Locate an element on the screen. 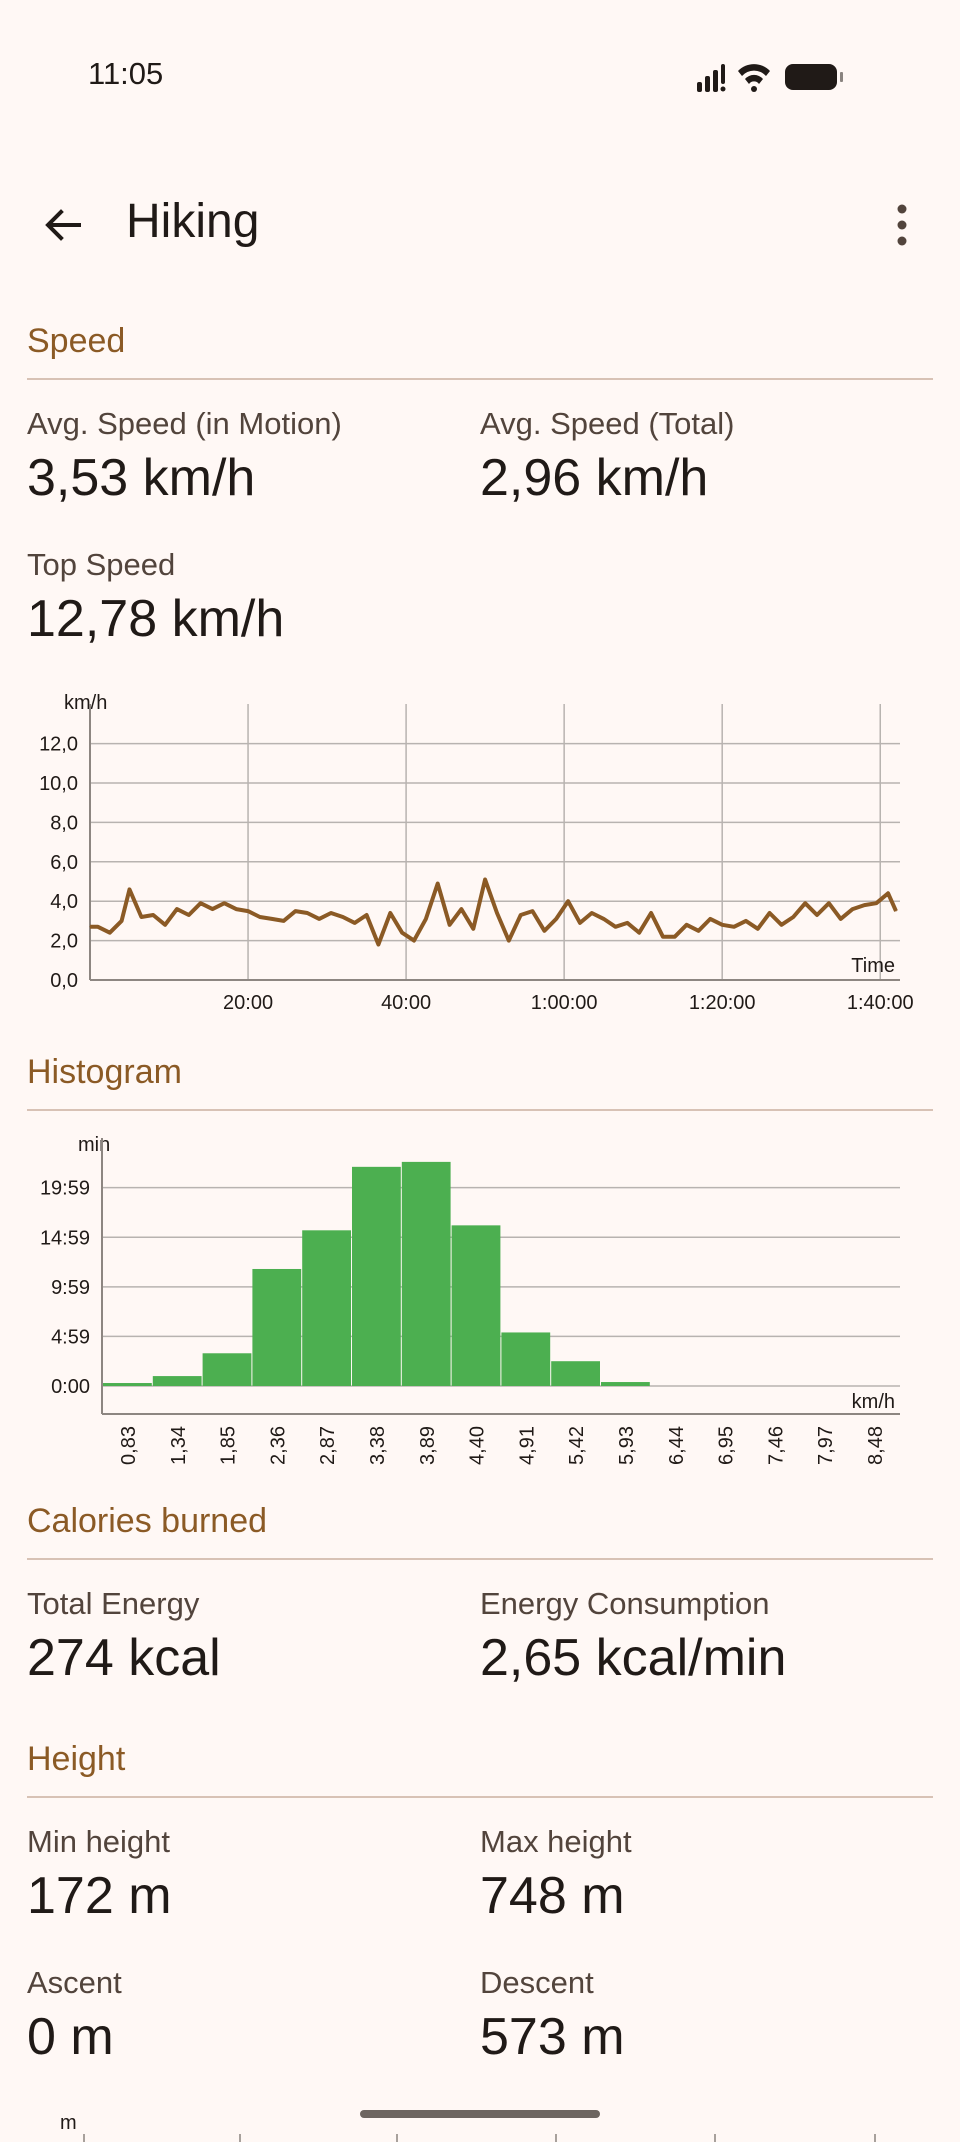 The image size is (960, 2142). y-tick-label: 14:59 is located at coordinates (65, 1238).